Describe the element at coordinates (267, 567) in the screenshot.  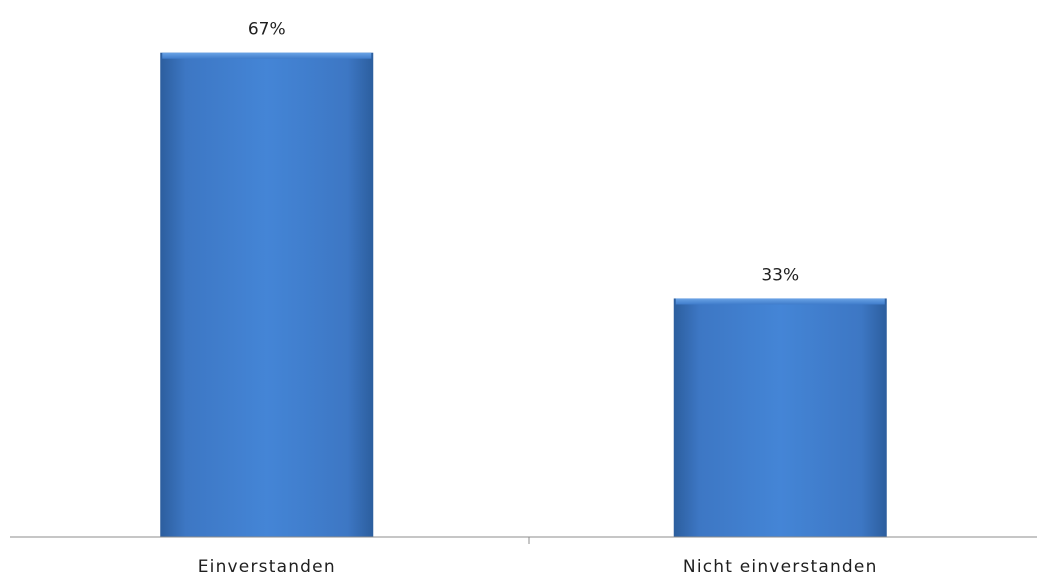
I see `category-label-1: Einverstanden` at that location.